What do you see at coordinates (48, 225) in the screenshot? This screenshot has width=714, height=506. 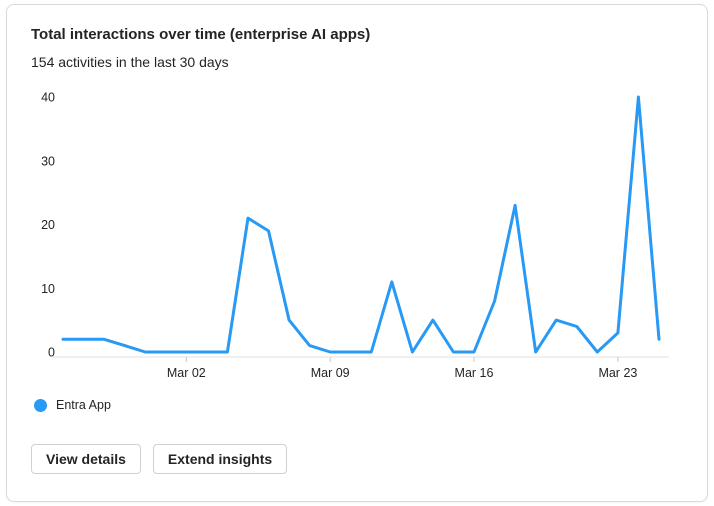 I see `svg-text: 20` at bounding box center [48, 225].